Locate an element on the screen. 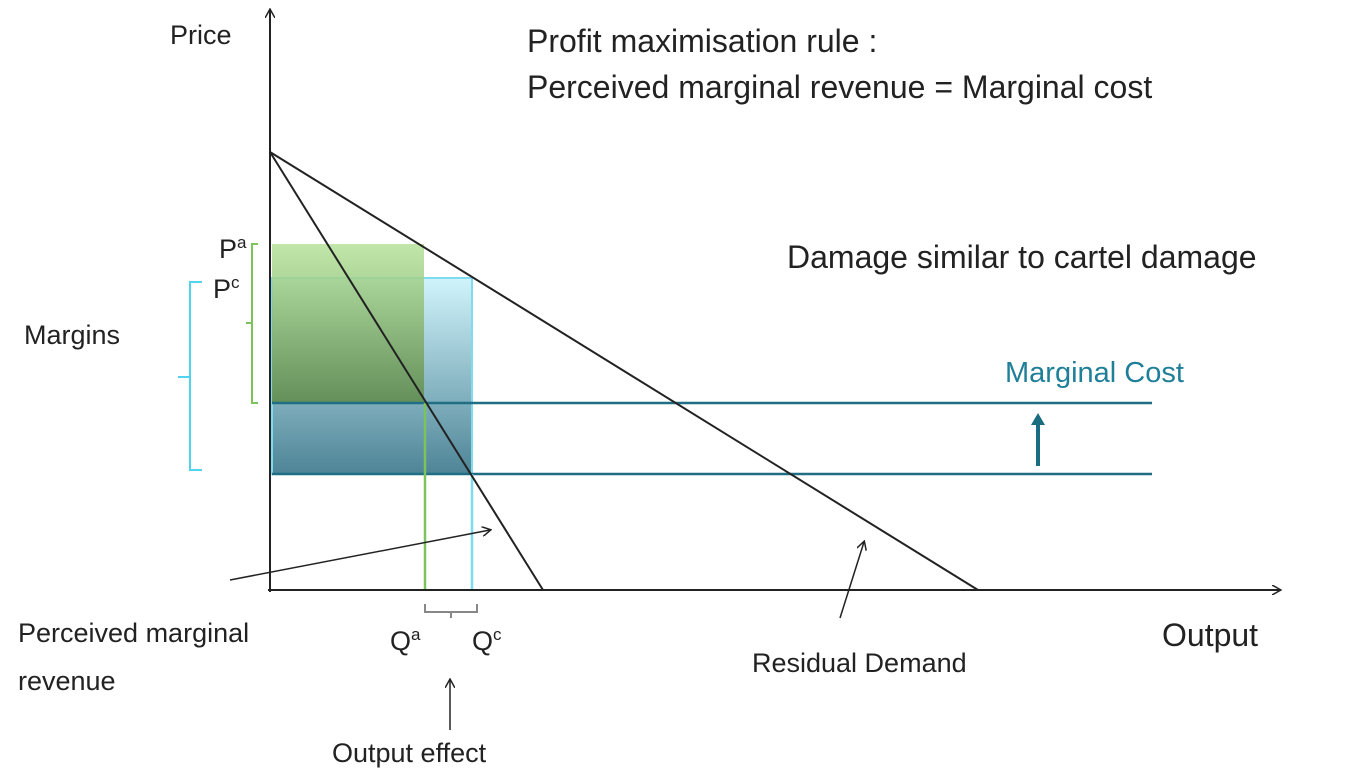 This screenshot has width=1366, height=776. output-effect-label: Output effect is located at coordinates (409, 753).